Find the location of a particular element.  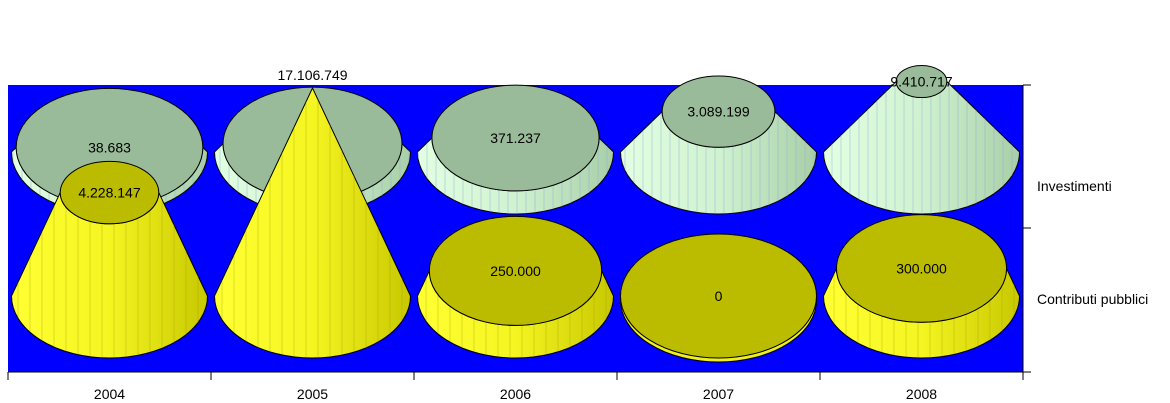

cone-contributi-300.000: 300.000 is located at coordinates (921, 286).